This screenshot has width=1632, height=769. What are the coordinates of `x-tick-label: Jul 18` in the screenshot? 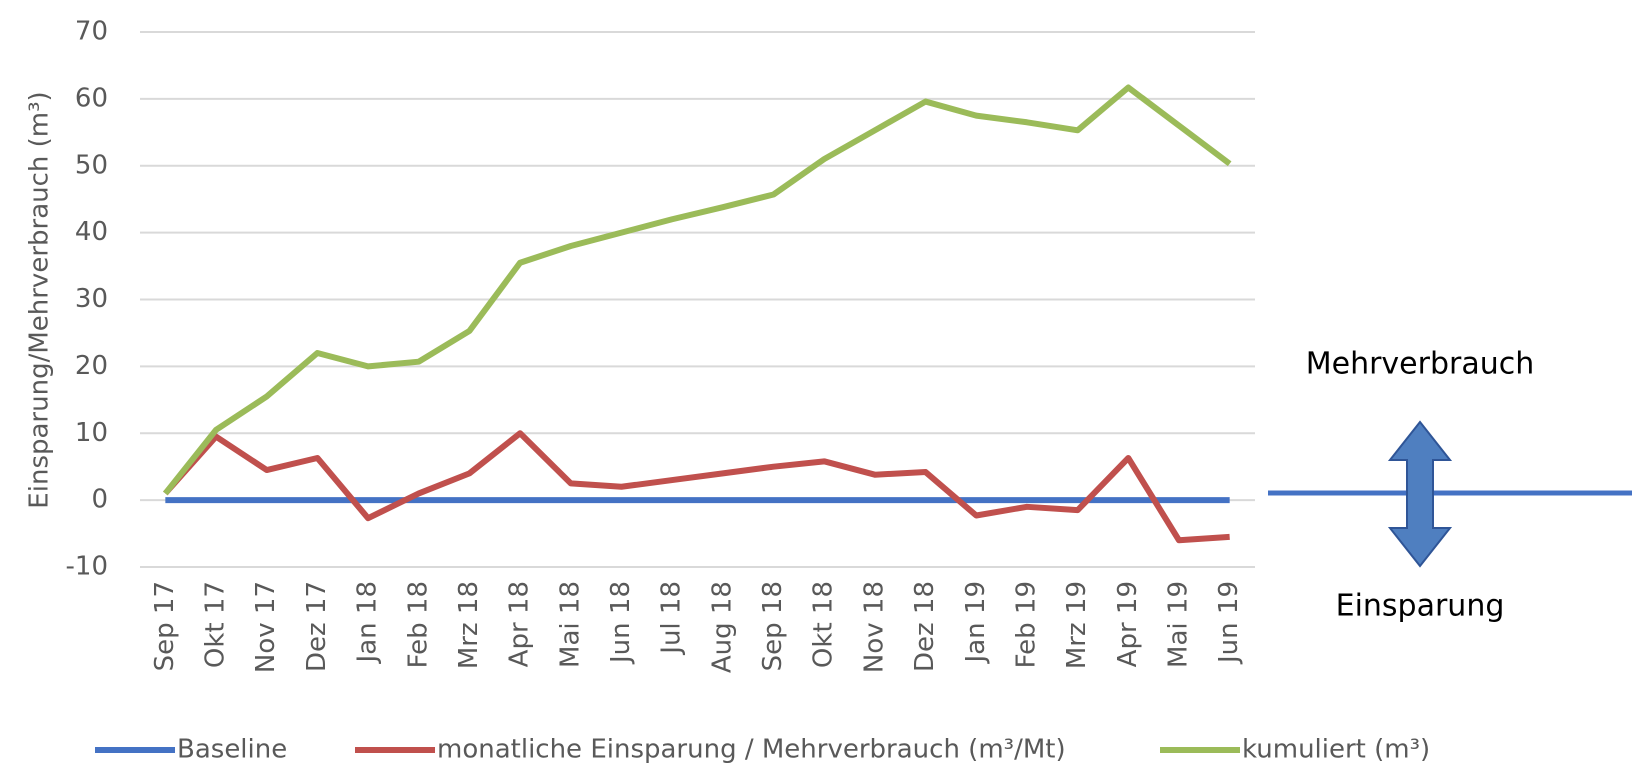 It's located at (672, 618).